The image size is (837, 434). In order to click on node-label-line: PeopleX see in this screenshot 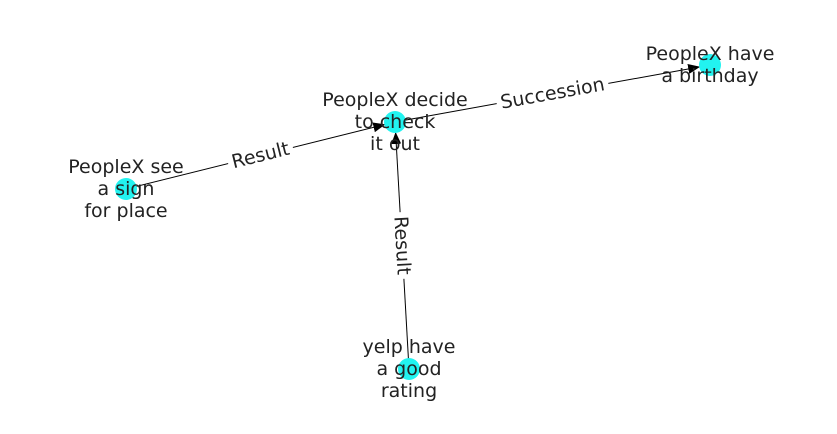, I will do `click(125, 167)`.